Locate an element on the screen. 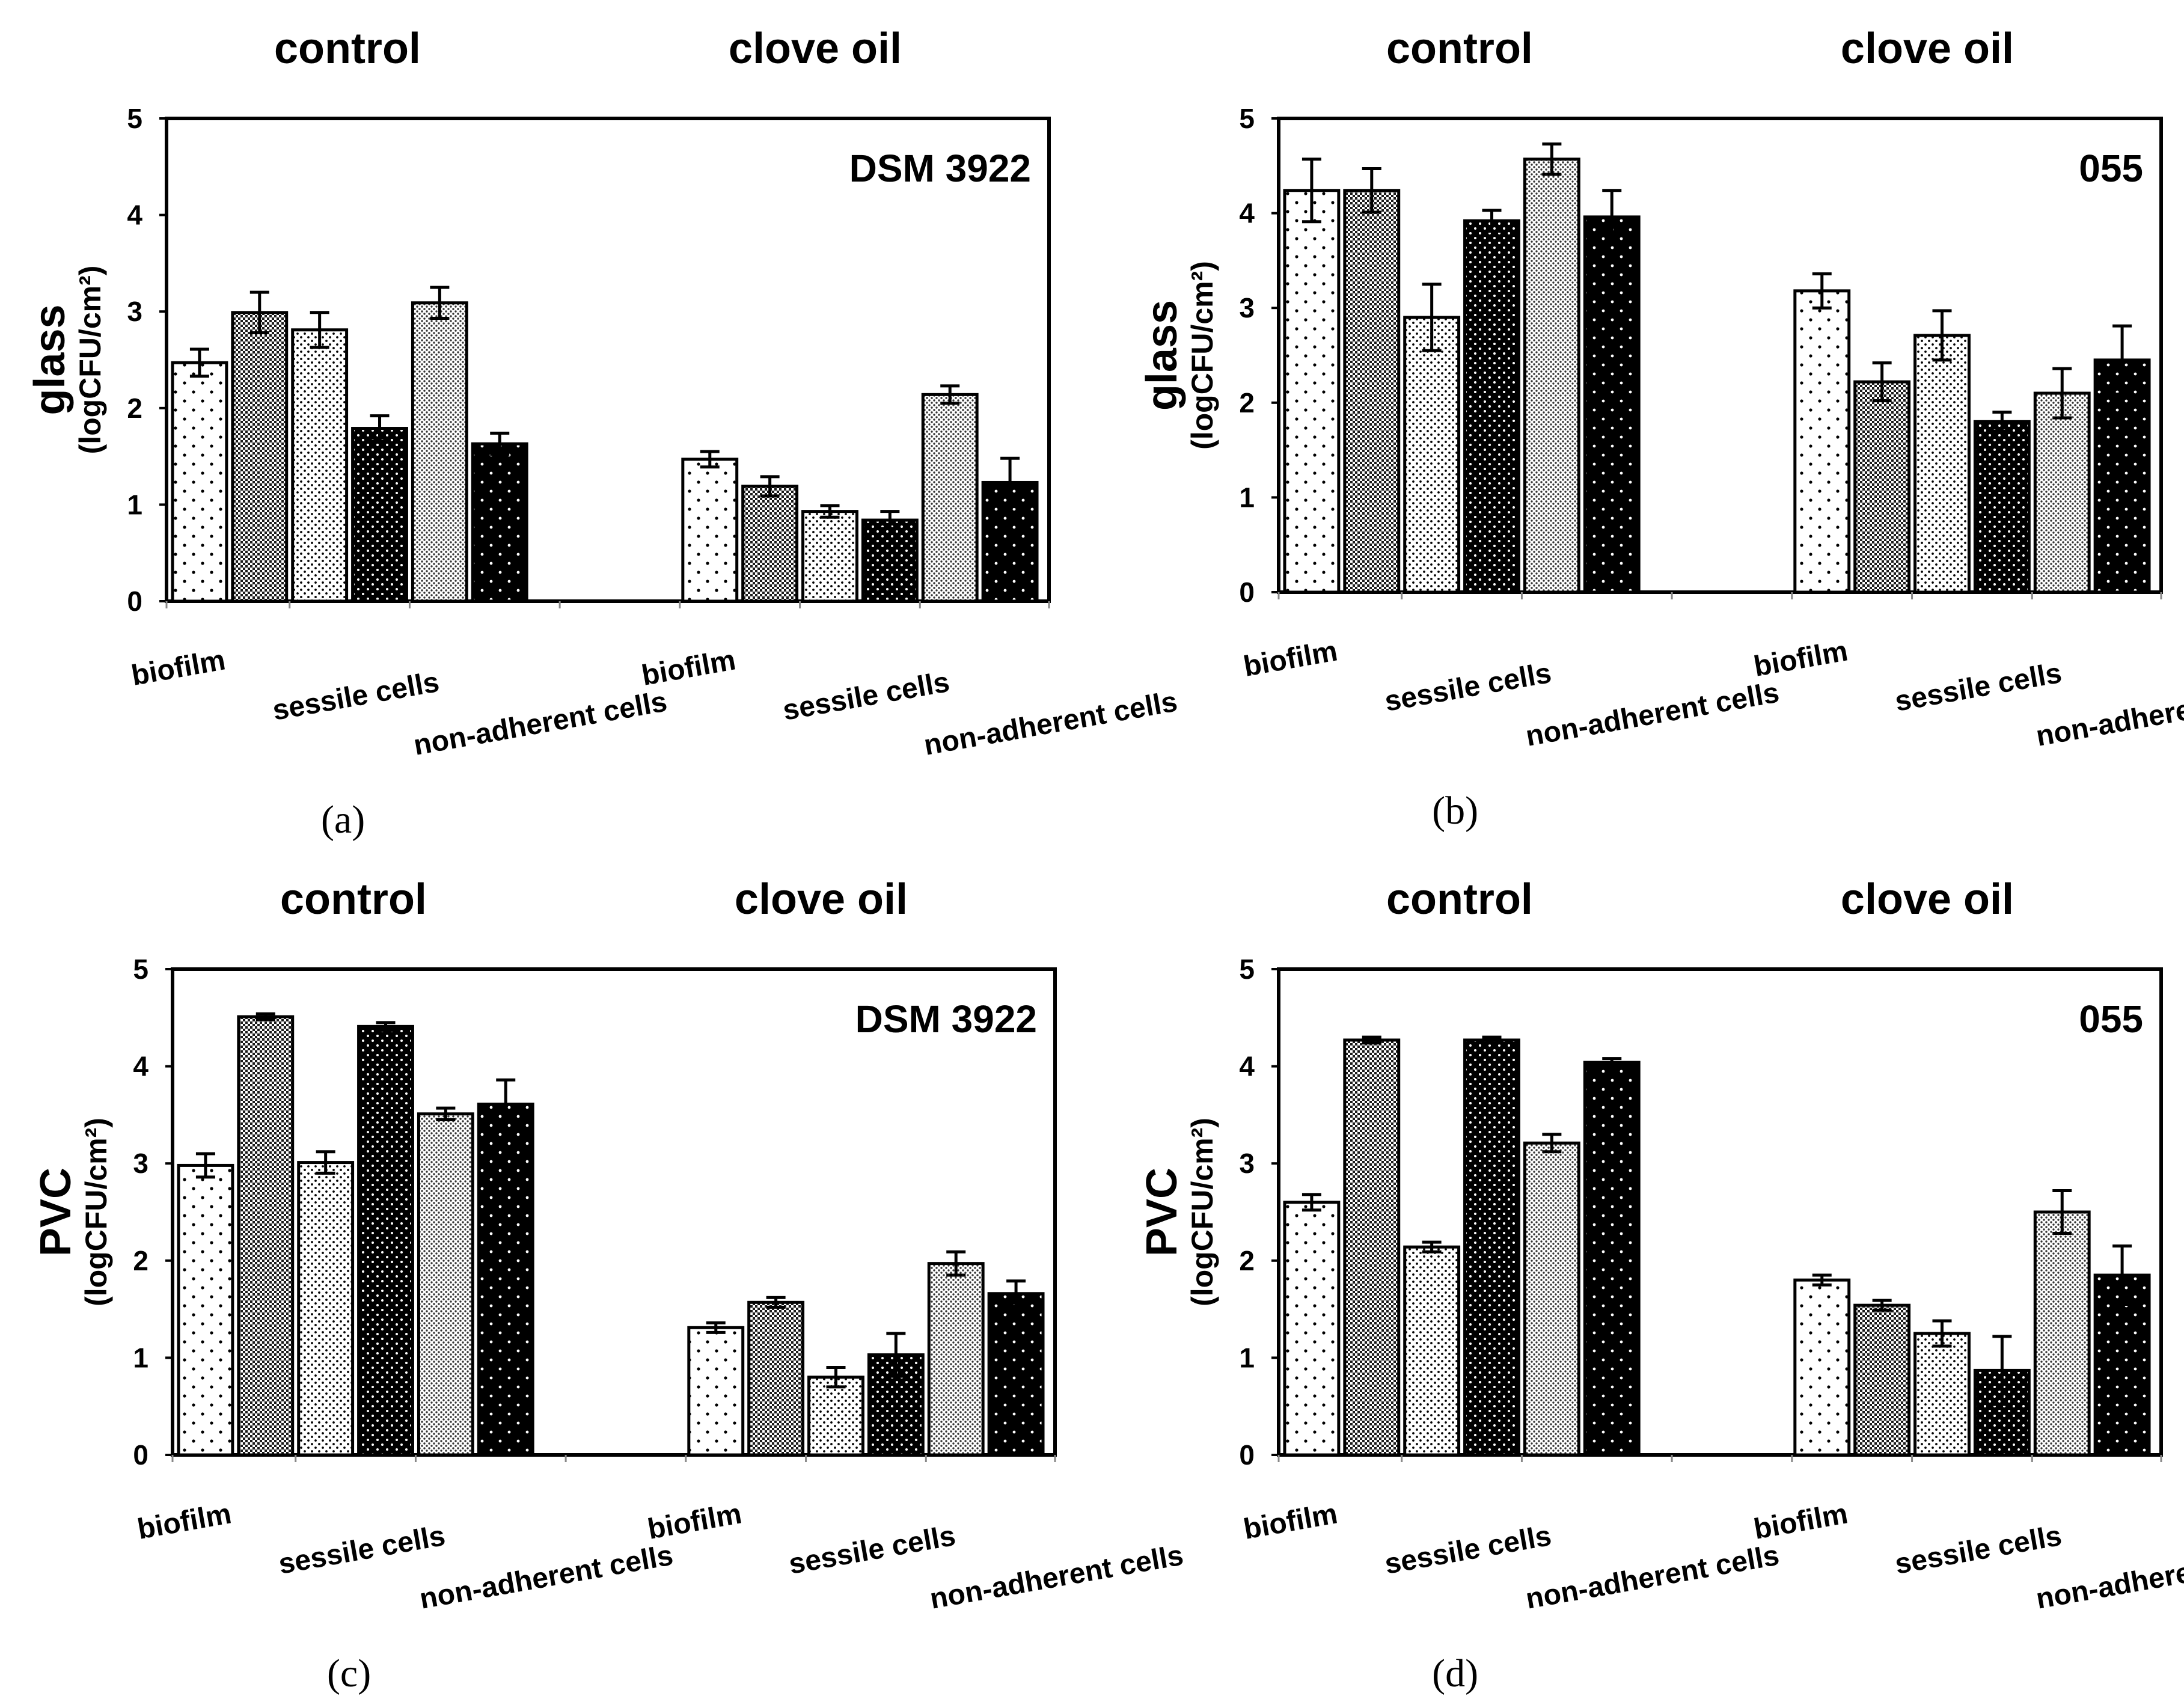 This screenshot has height=1699, width=2184. panel-caption: (d) is located at coordinates (1455, 1673).